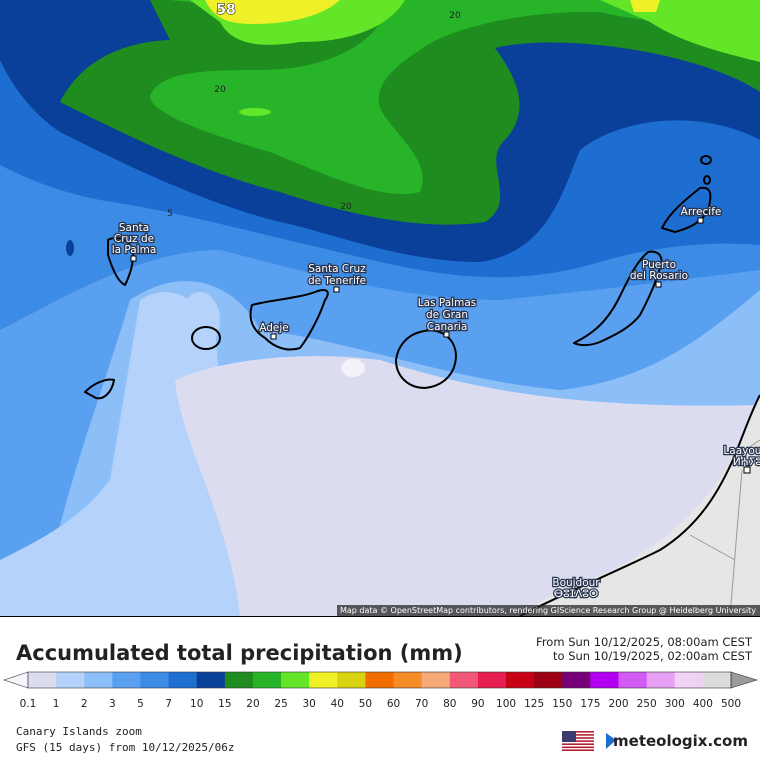 The width and height of the screenshot is (760, 760). Describe the element at coordinates (447, 315) in the screenshot. I see `city-label: Las Palmas de Gran Canaria` at that location.